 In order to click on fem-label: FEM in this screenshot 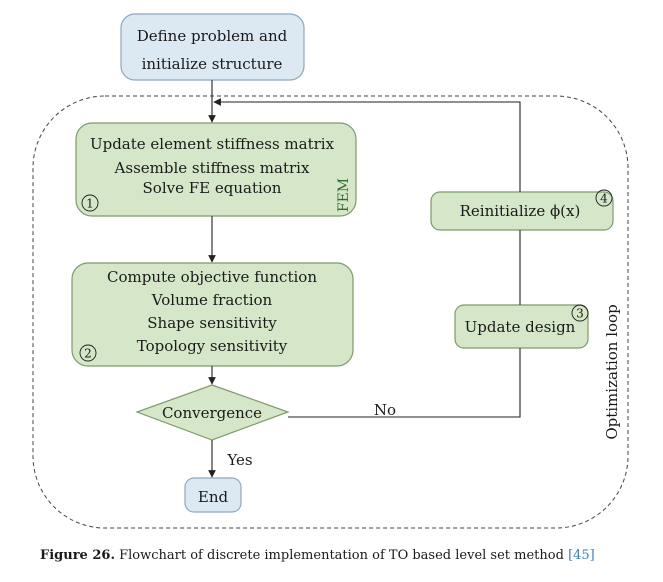, I will do `click(344, 195)`.